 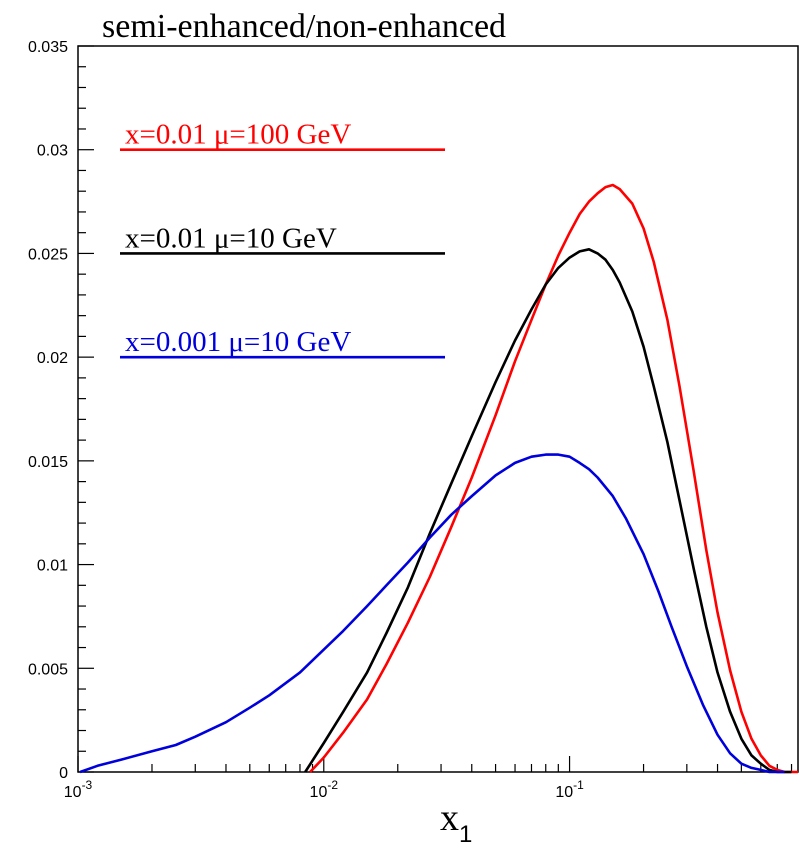 What do you see at coordinates (324, 789) in the screenshot?
I see `x-tick-label: 10⁻²` at bounding box center [324, 789].